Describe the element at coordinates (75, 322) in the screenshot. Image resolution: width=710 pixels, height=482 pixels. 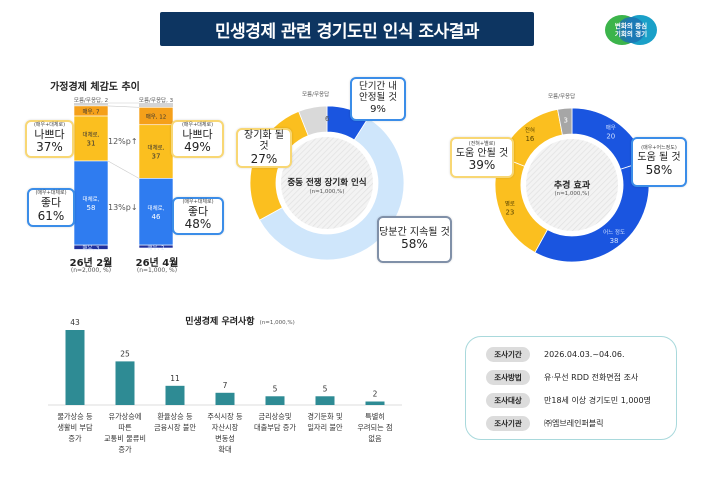
I see `bar-value-label: 43` at that location.